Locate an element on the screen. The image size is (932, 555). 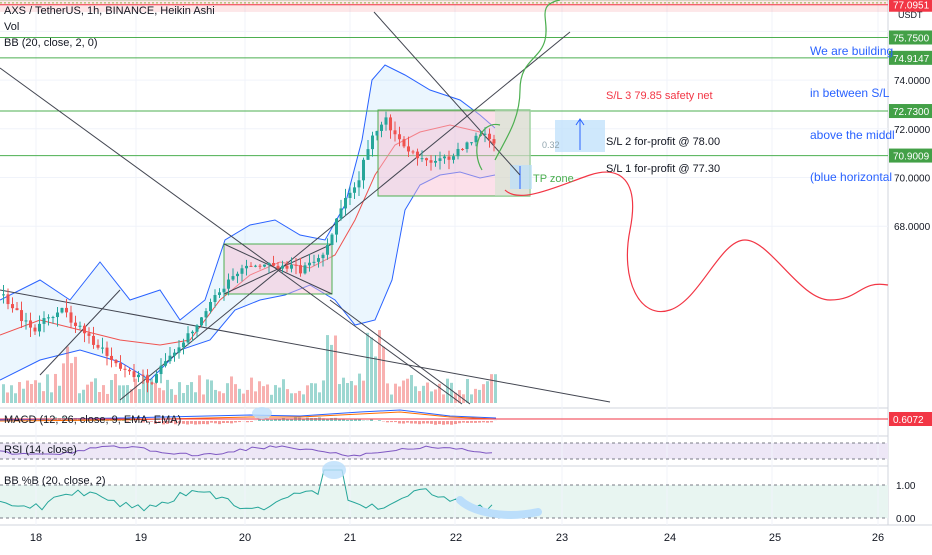
macd-value-label: 0.6072 is located at coordinates (908, 420).